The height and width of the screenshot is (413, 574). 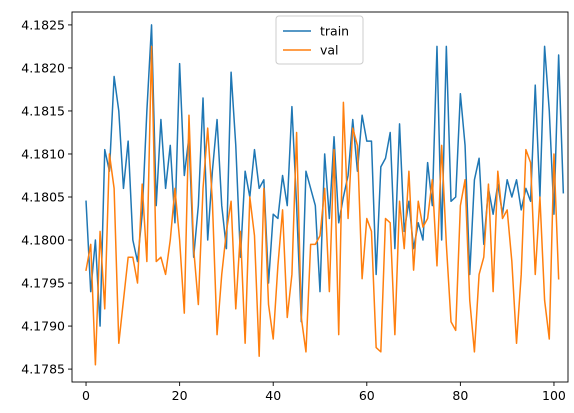 What do you see at coordinates (180, 395) in the screenshot?
I see `x-tick-label: 20` at bounding box center [180, 395].